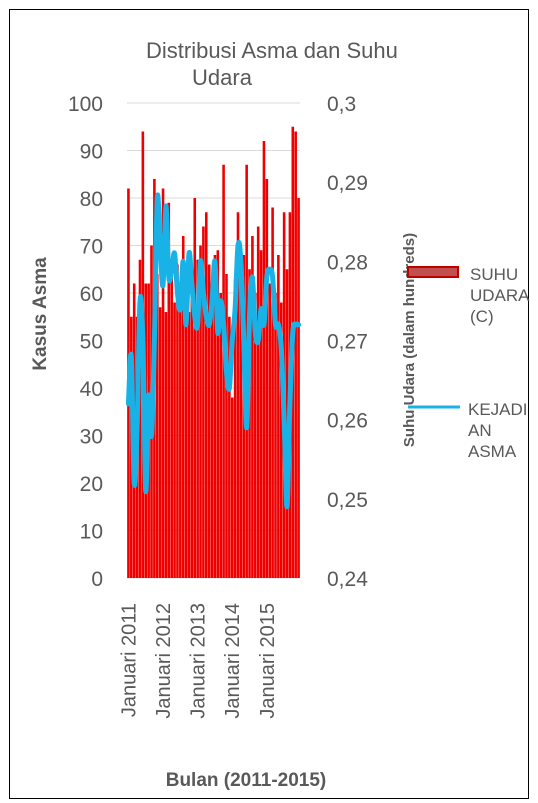  What do you see at coordinates (498, 409) in the screenshot?
I see `legend-label-line: KEJADI` at bounding box center [498, 409].